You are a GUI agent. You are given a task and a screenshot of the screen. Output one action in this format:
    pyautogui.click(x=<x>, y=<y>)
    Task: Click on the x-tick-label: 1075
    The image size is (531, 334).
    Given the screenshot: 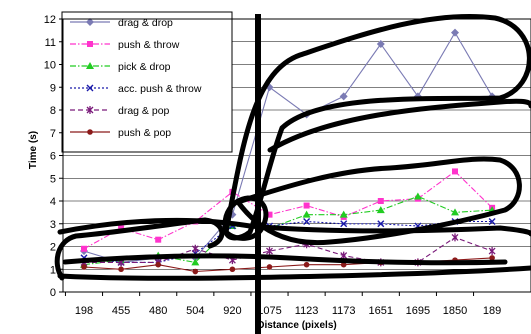 What is the action you would take?
    pyautogui.click(x=269, y=311)
    